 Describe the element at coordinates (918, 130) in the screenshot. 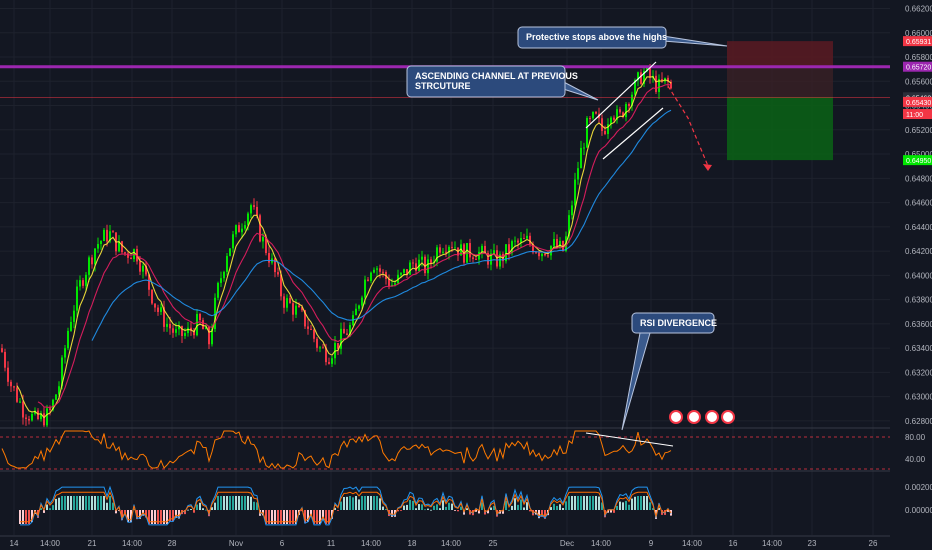

I see `price-tick-label: 0.65200` at that location.